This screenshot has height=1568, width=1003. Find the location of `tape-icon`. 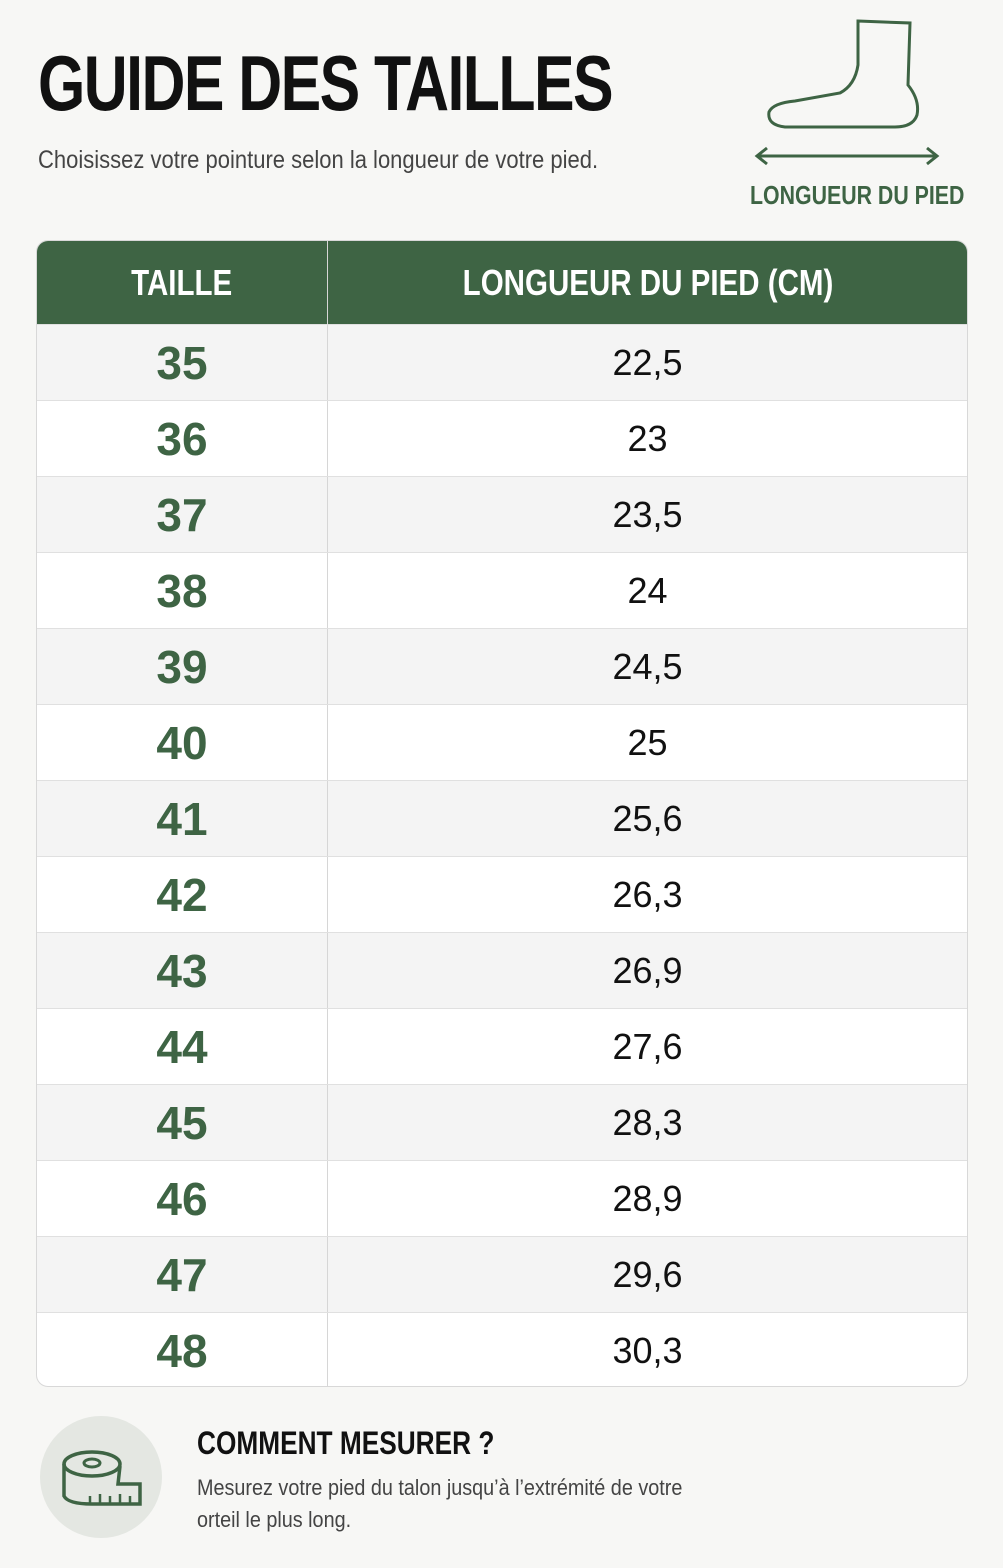

tape-icon is located at coordinates (102, 1478).